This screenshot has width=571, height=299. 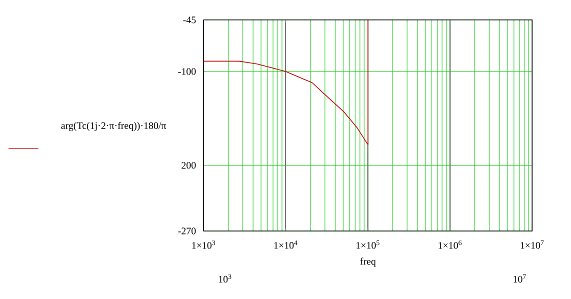 I want to click on x-axis-title: freq, so click(x=368, y=262).